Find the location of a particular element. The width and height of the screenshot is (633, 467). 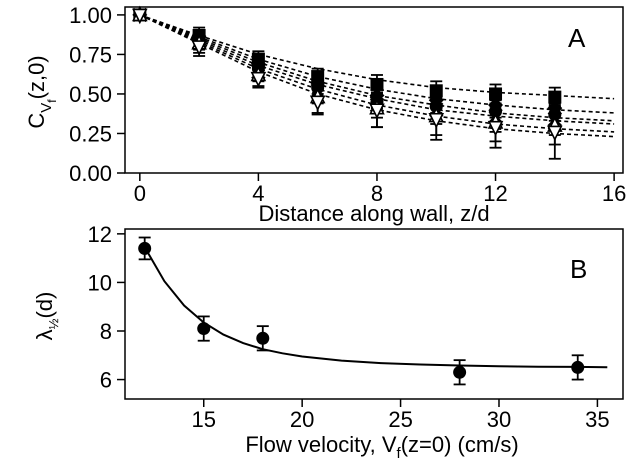

panel-b-x-tick-label: 20 is located at coordinates (302, 419).